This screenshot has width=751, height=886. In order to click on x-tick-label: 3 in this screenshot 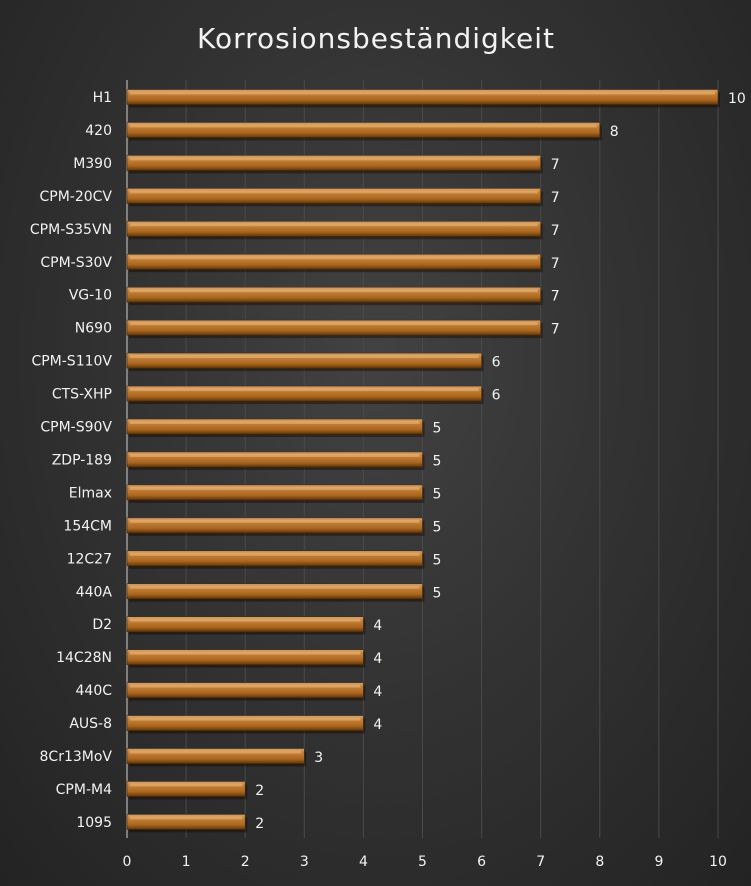, I will do `click(304, 862)`.